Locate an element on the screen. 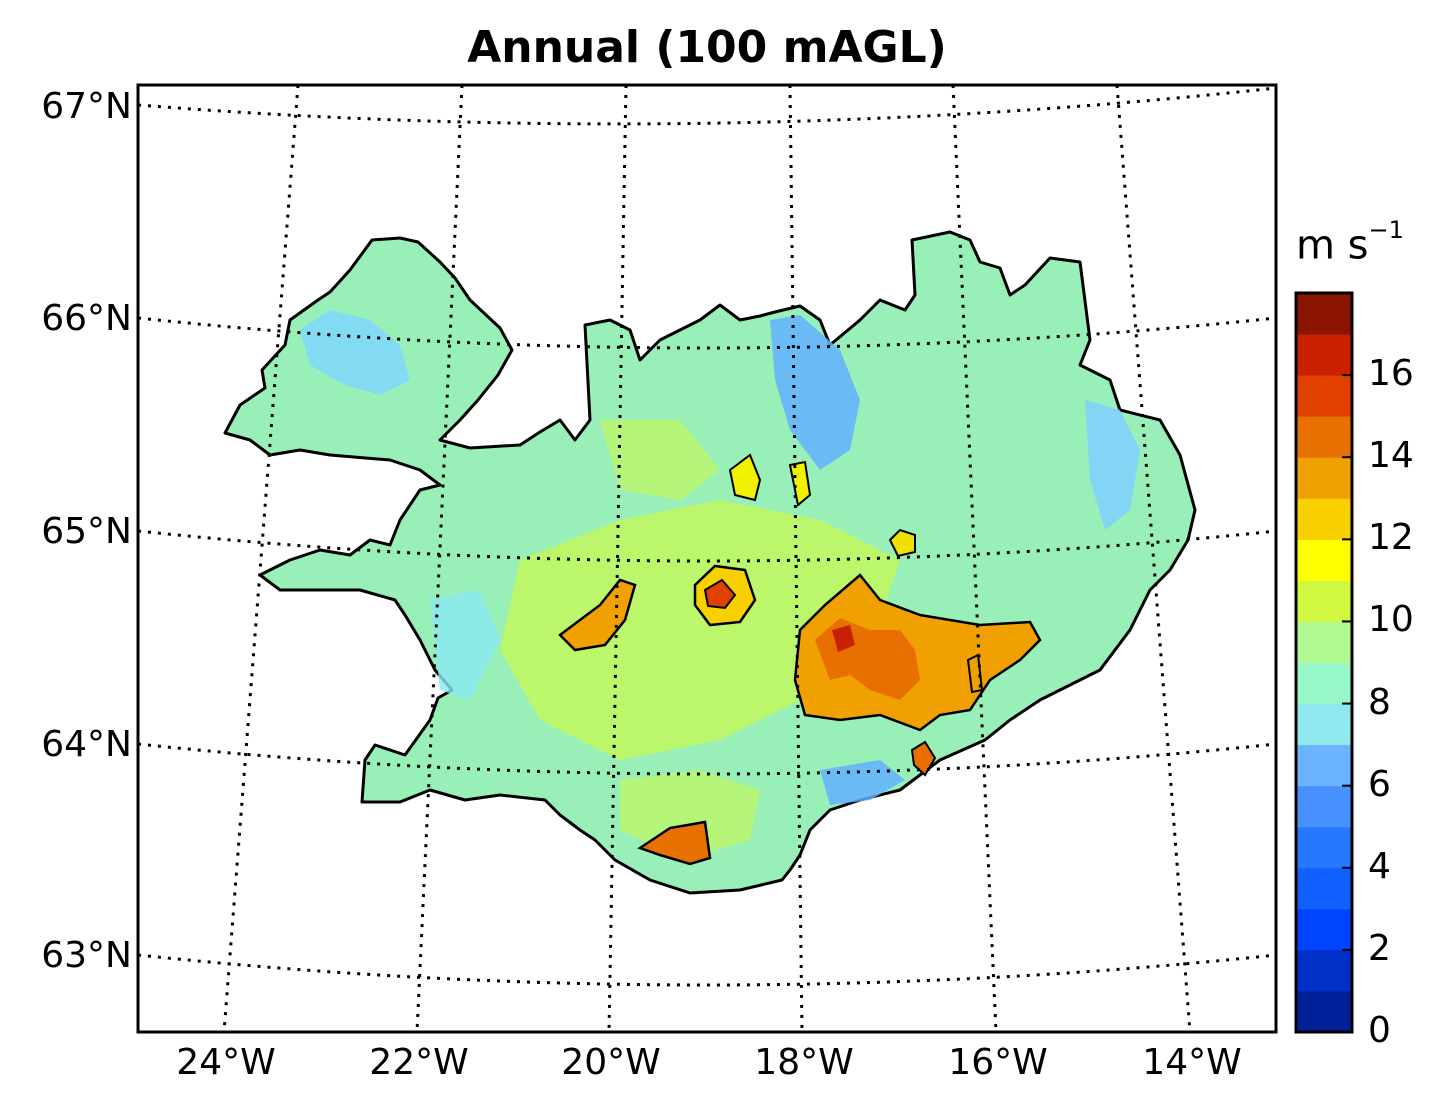 Image resolution: width=1455 pixels, height=1111 pixels. low-wind-area-west is located at coordinates (465, 645).